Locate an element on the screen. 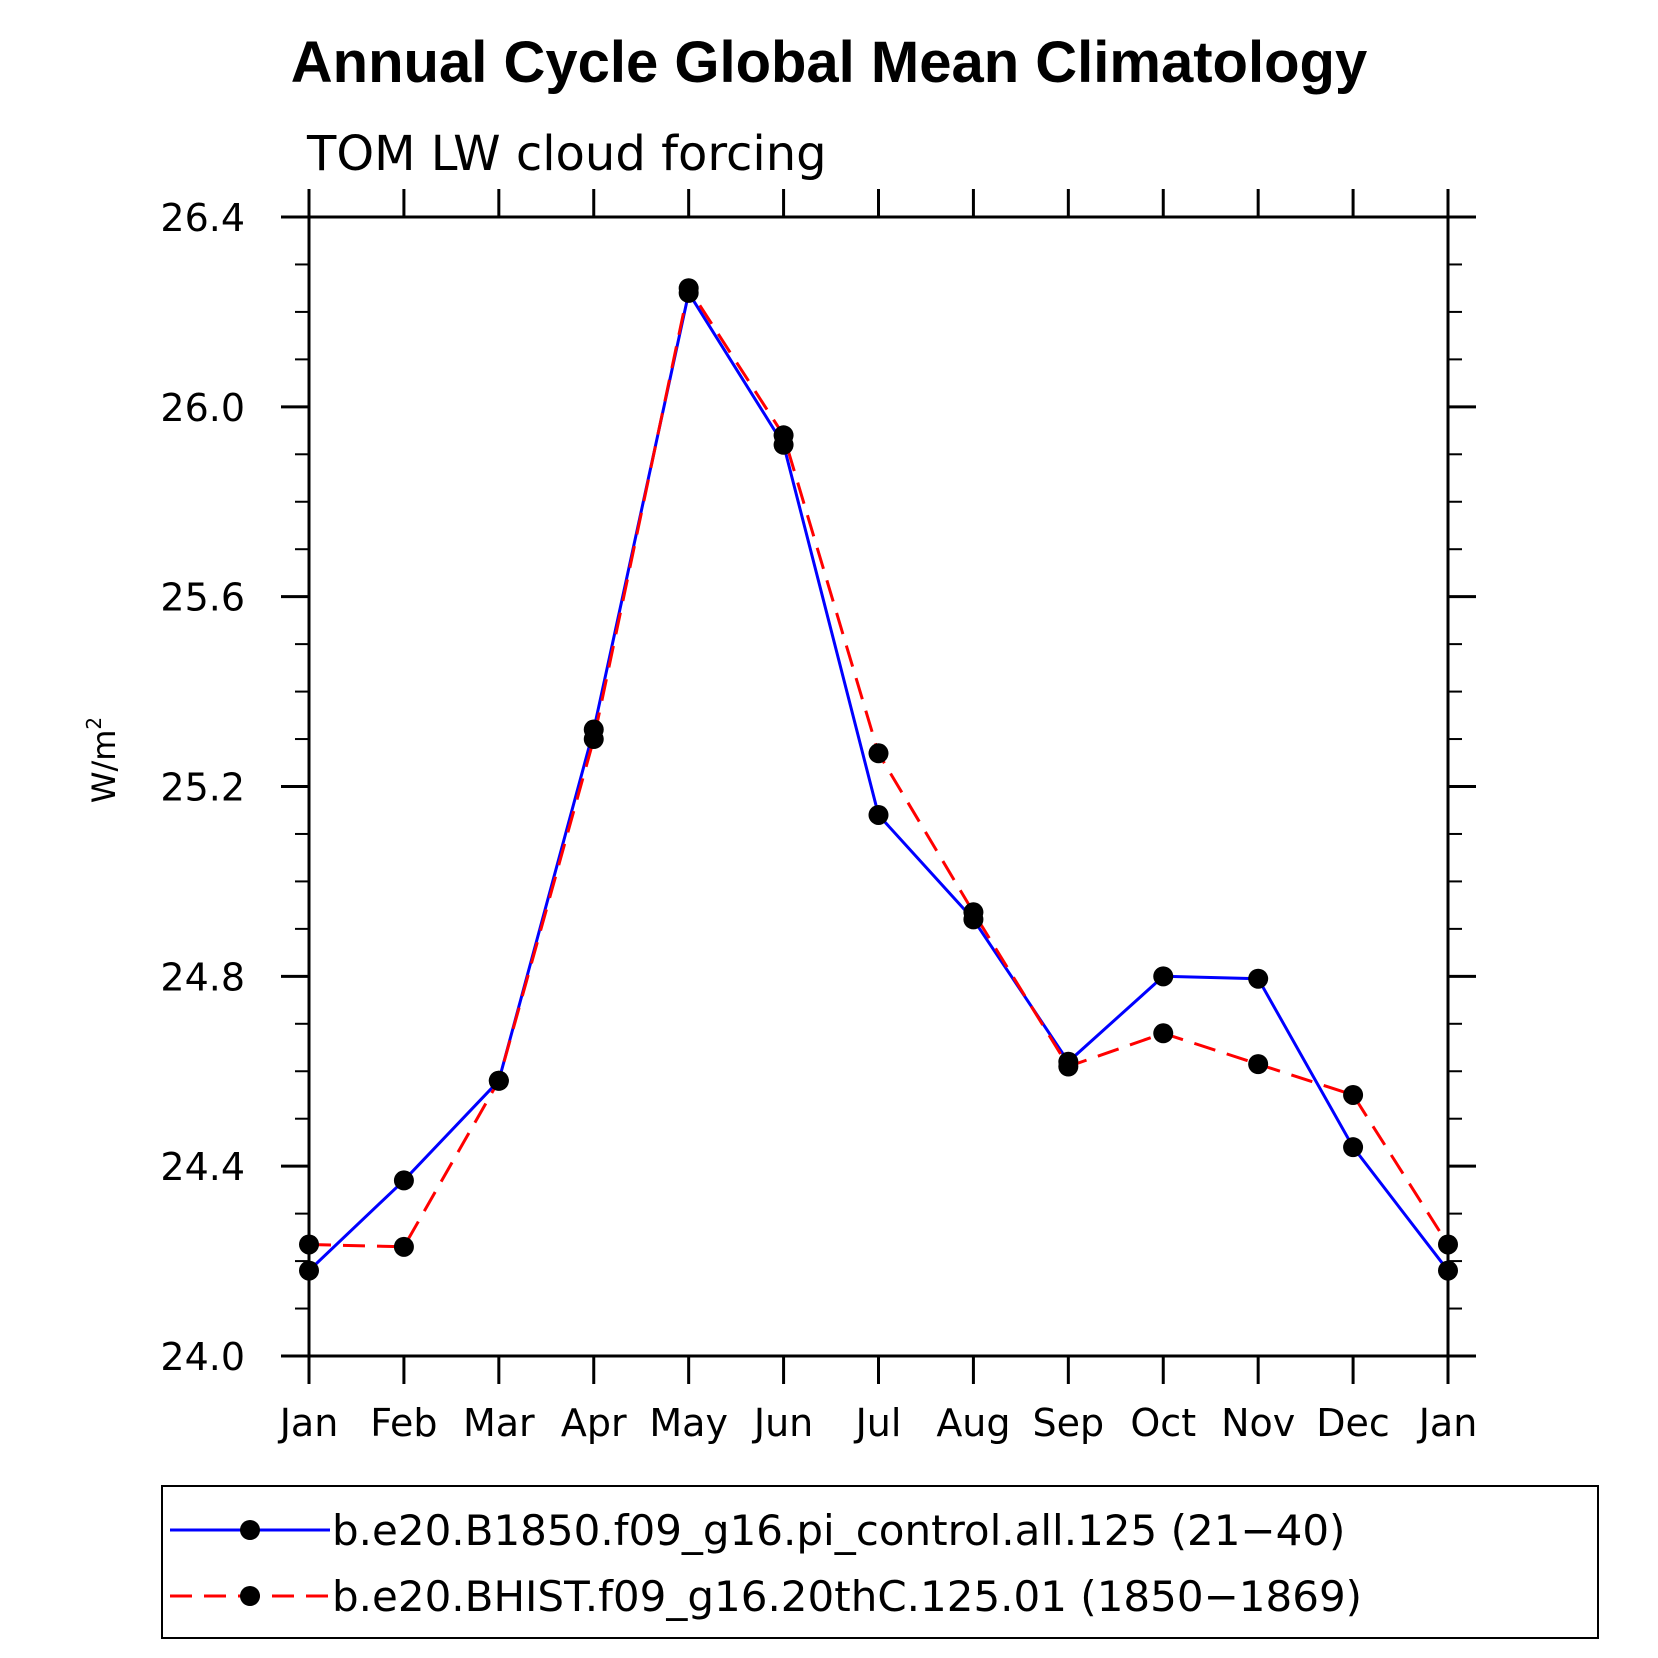  svg-text: W/m2 is located at coordinates (102, 760).